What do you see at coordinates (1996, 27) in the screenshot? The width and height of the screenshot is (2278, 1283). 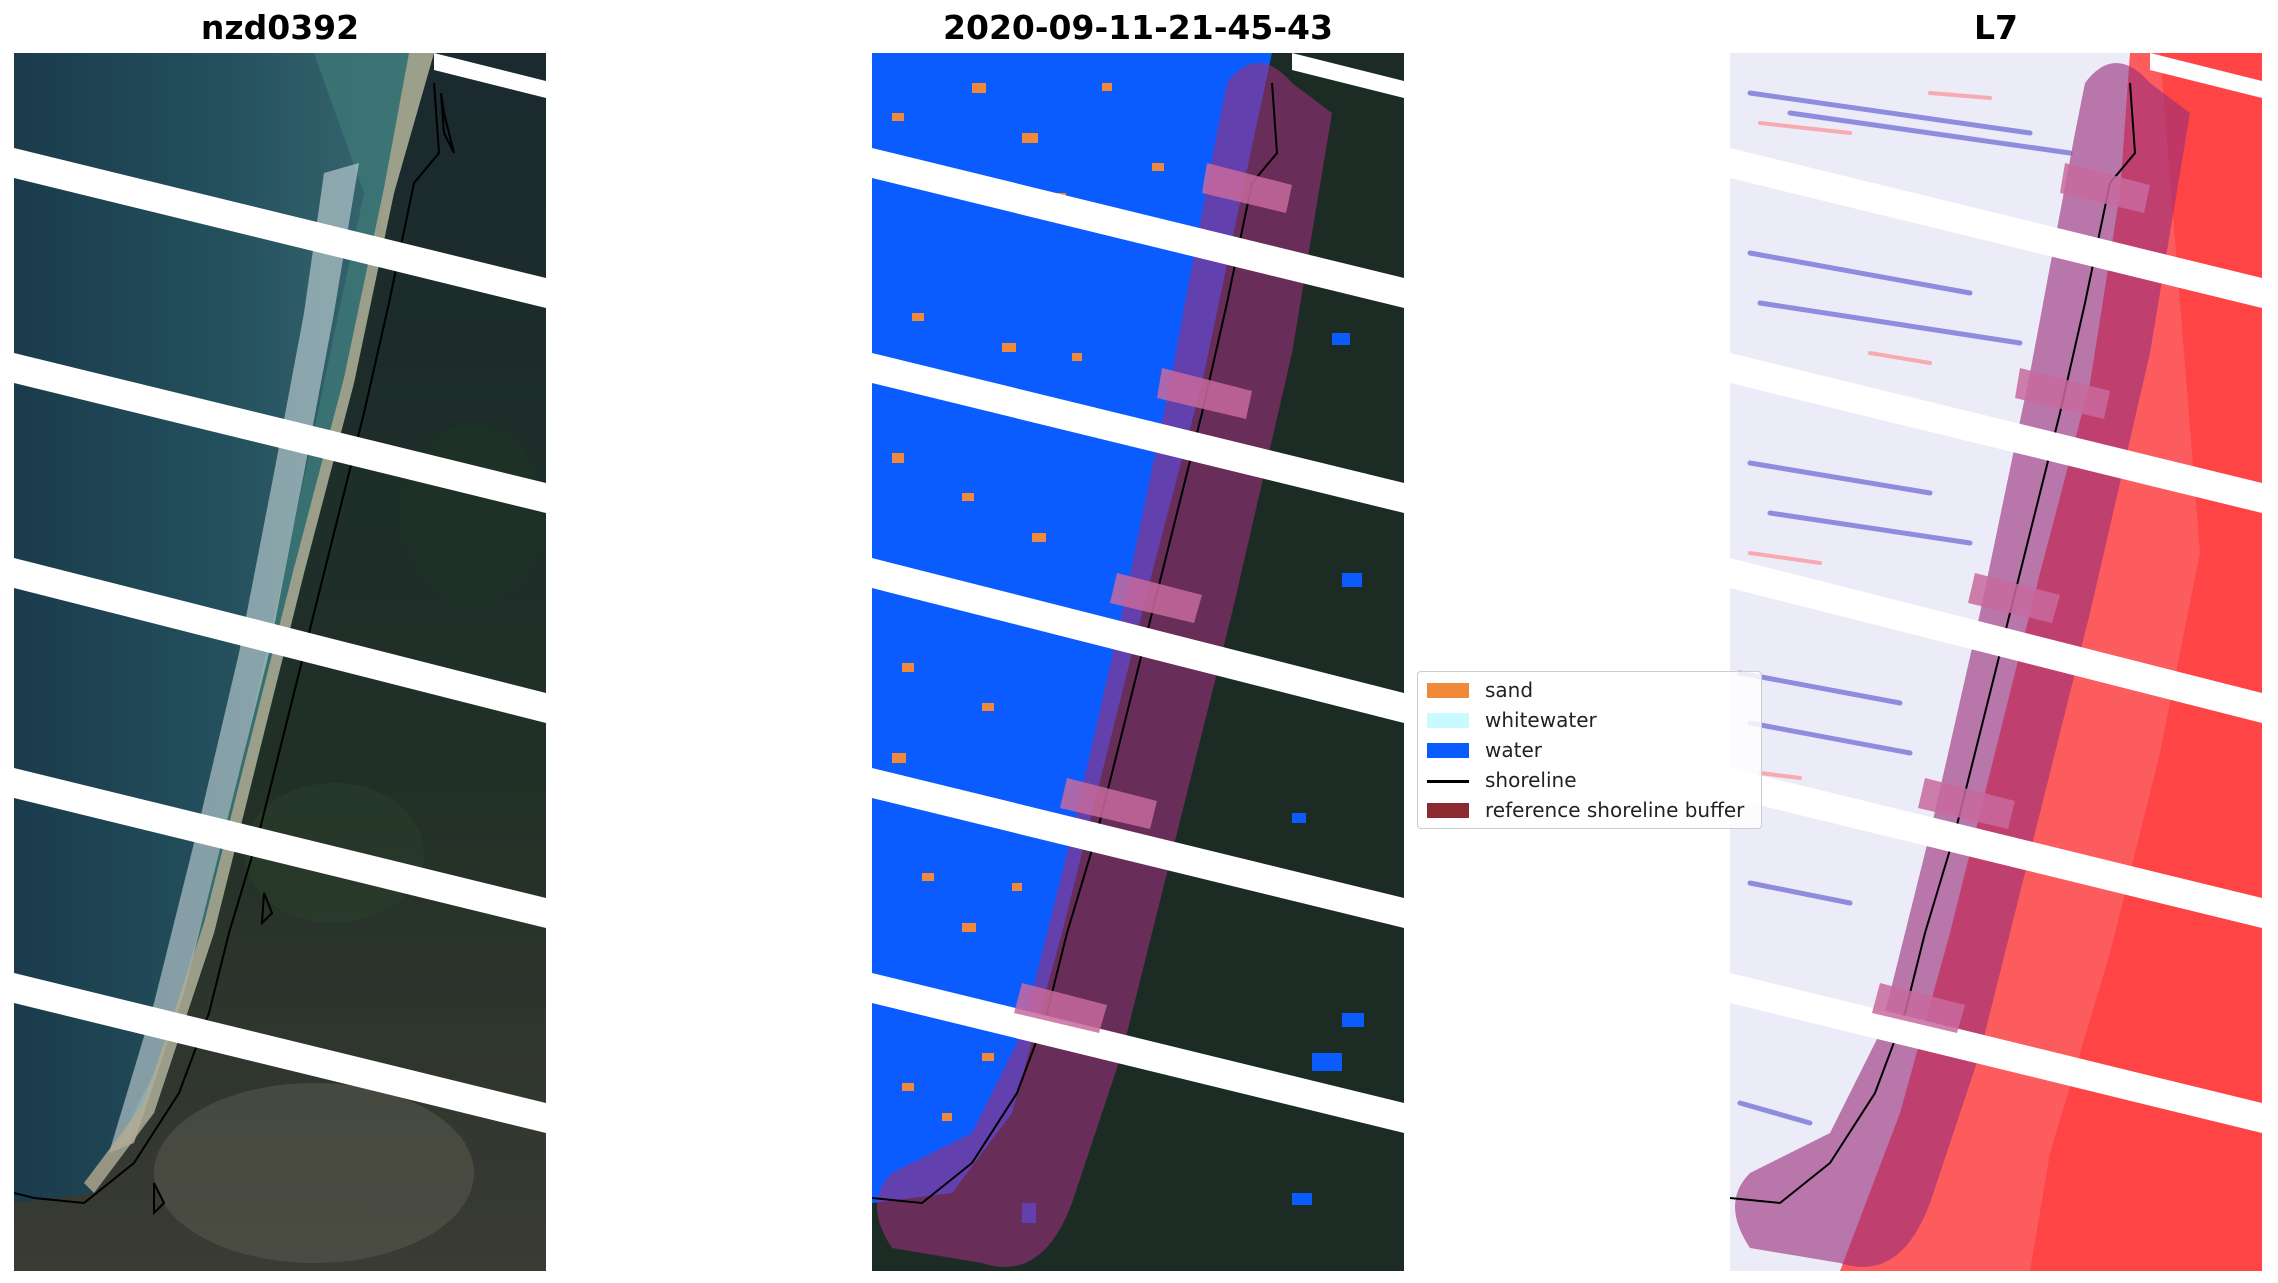 I see `panel-title-index: L7` at bounding box center [1996, 27].